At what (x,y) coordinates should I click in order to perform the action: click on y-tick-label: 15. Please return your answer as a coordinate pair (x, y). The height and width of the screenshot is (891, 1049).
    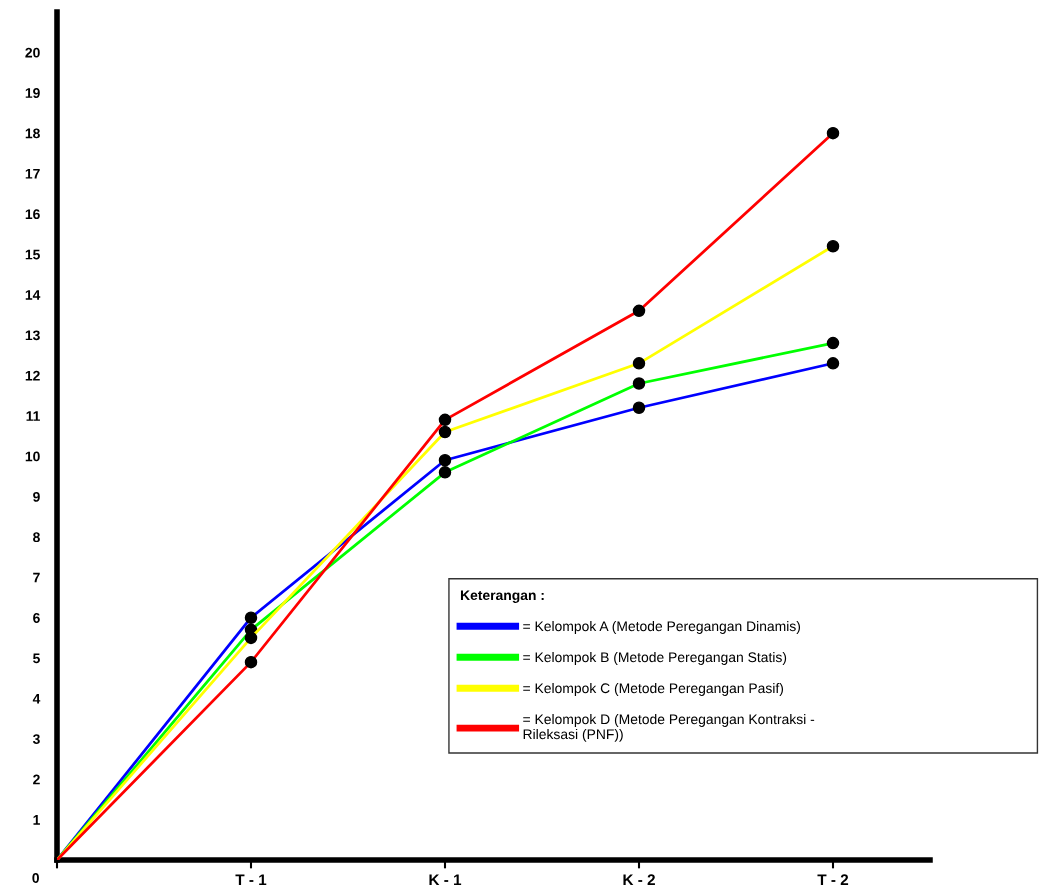
    Looking at the image, I should click on (32, 254).